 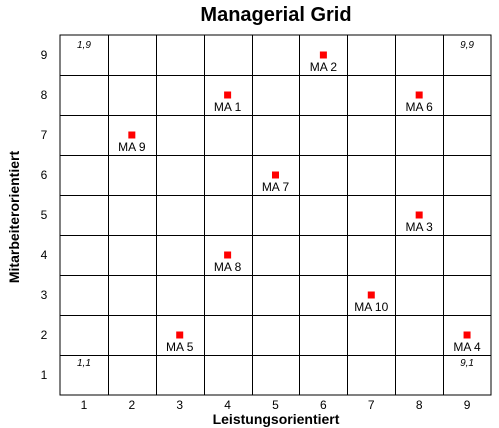 I want to click on data-point-label: MA 1, so click(x=228, y=107).